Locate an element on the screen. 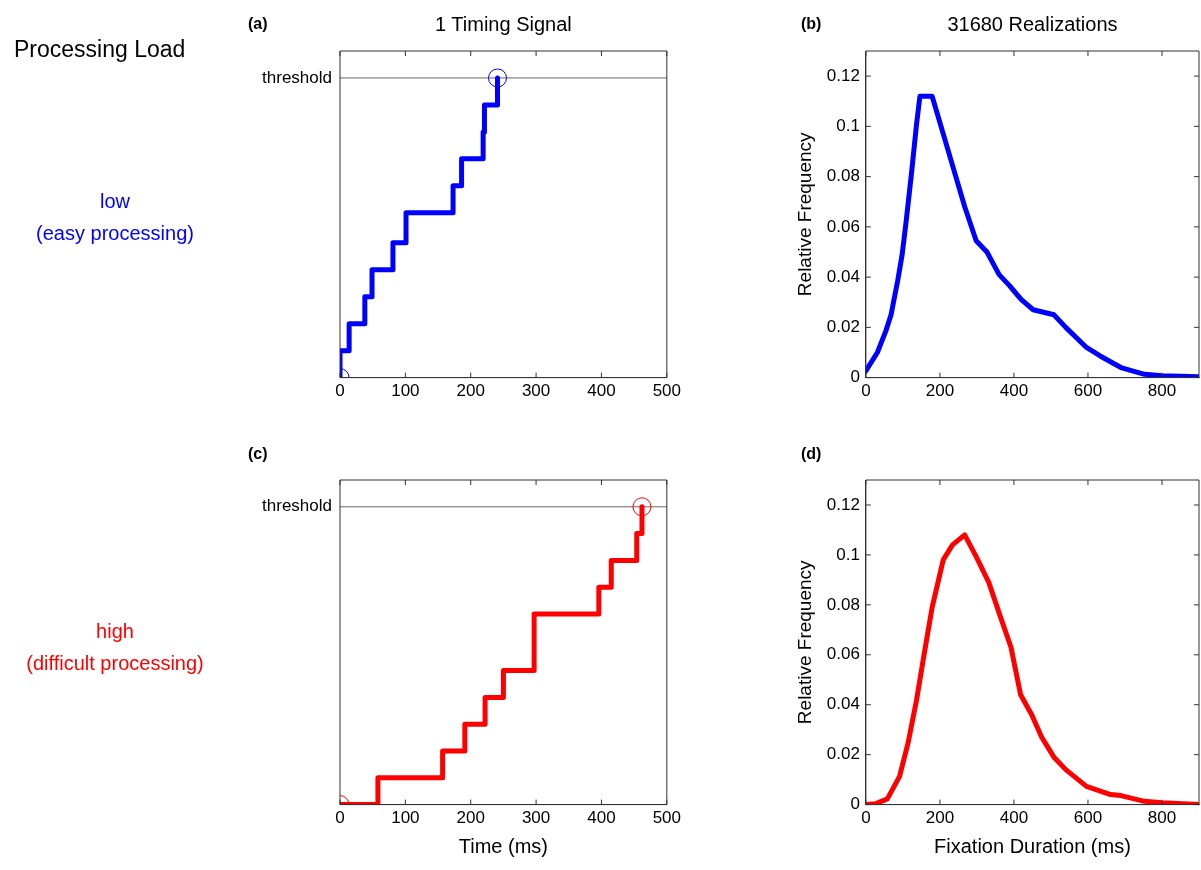 This screenshot has width=1201, height=870. x-axis-title: Fixation Duration (ms) is located at coordinates (1032, 845).